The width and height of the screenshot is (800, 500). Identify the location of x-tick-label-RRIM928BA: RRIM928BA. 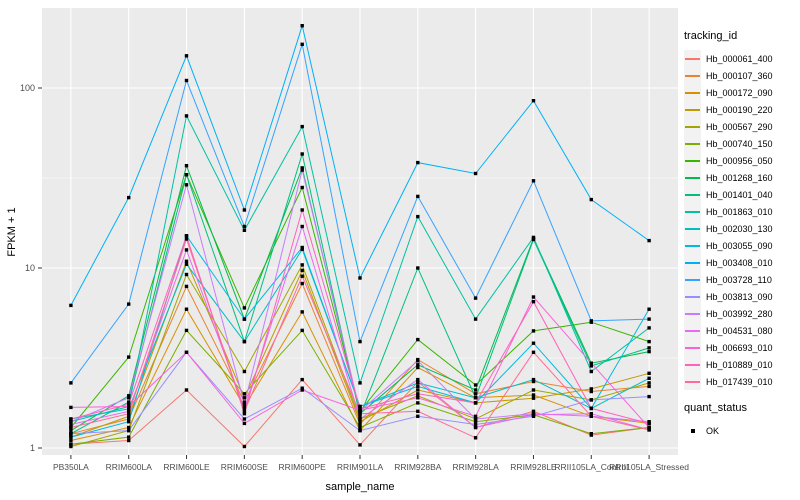
(418, 467).